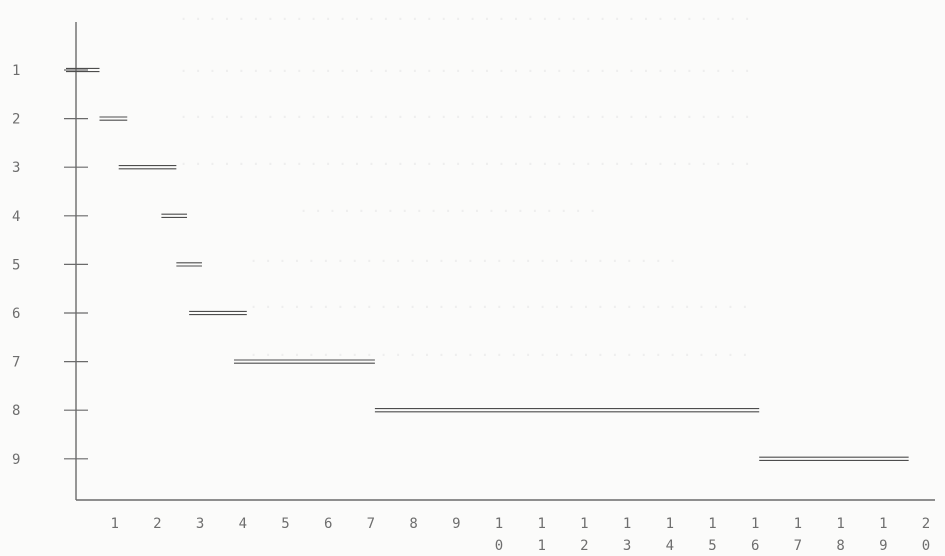 The image size is (945, 556). Describe the element at coordinates (50, 265) in the screenshot. I see `y-axis-ticks: 1 2 3 4 5 6 7 8 9` at that location.